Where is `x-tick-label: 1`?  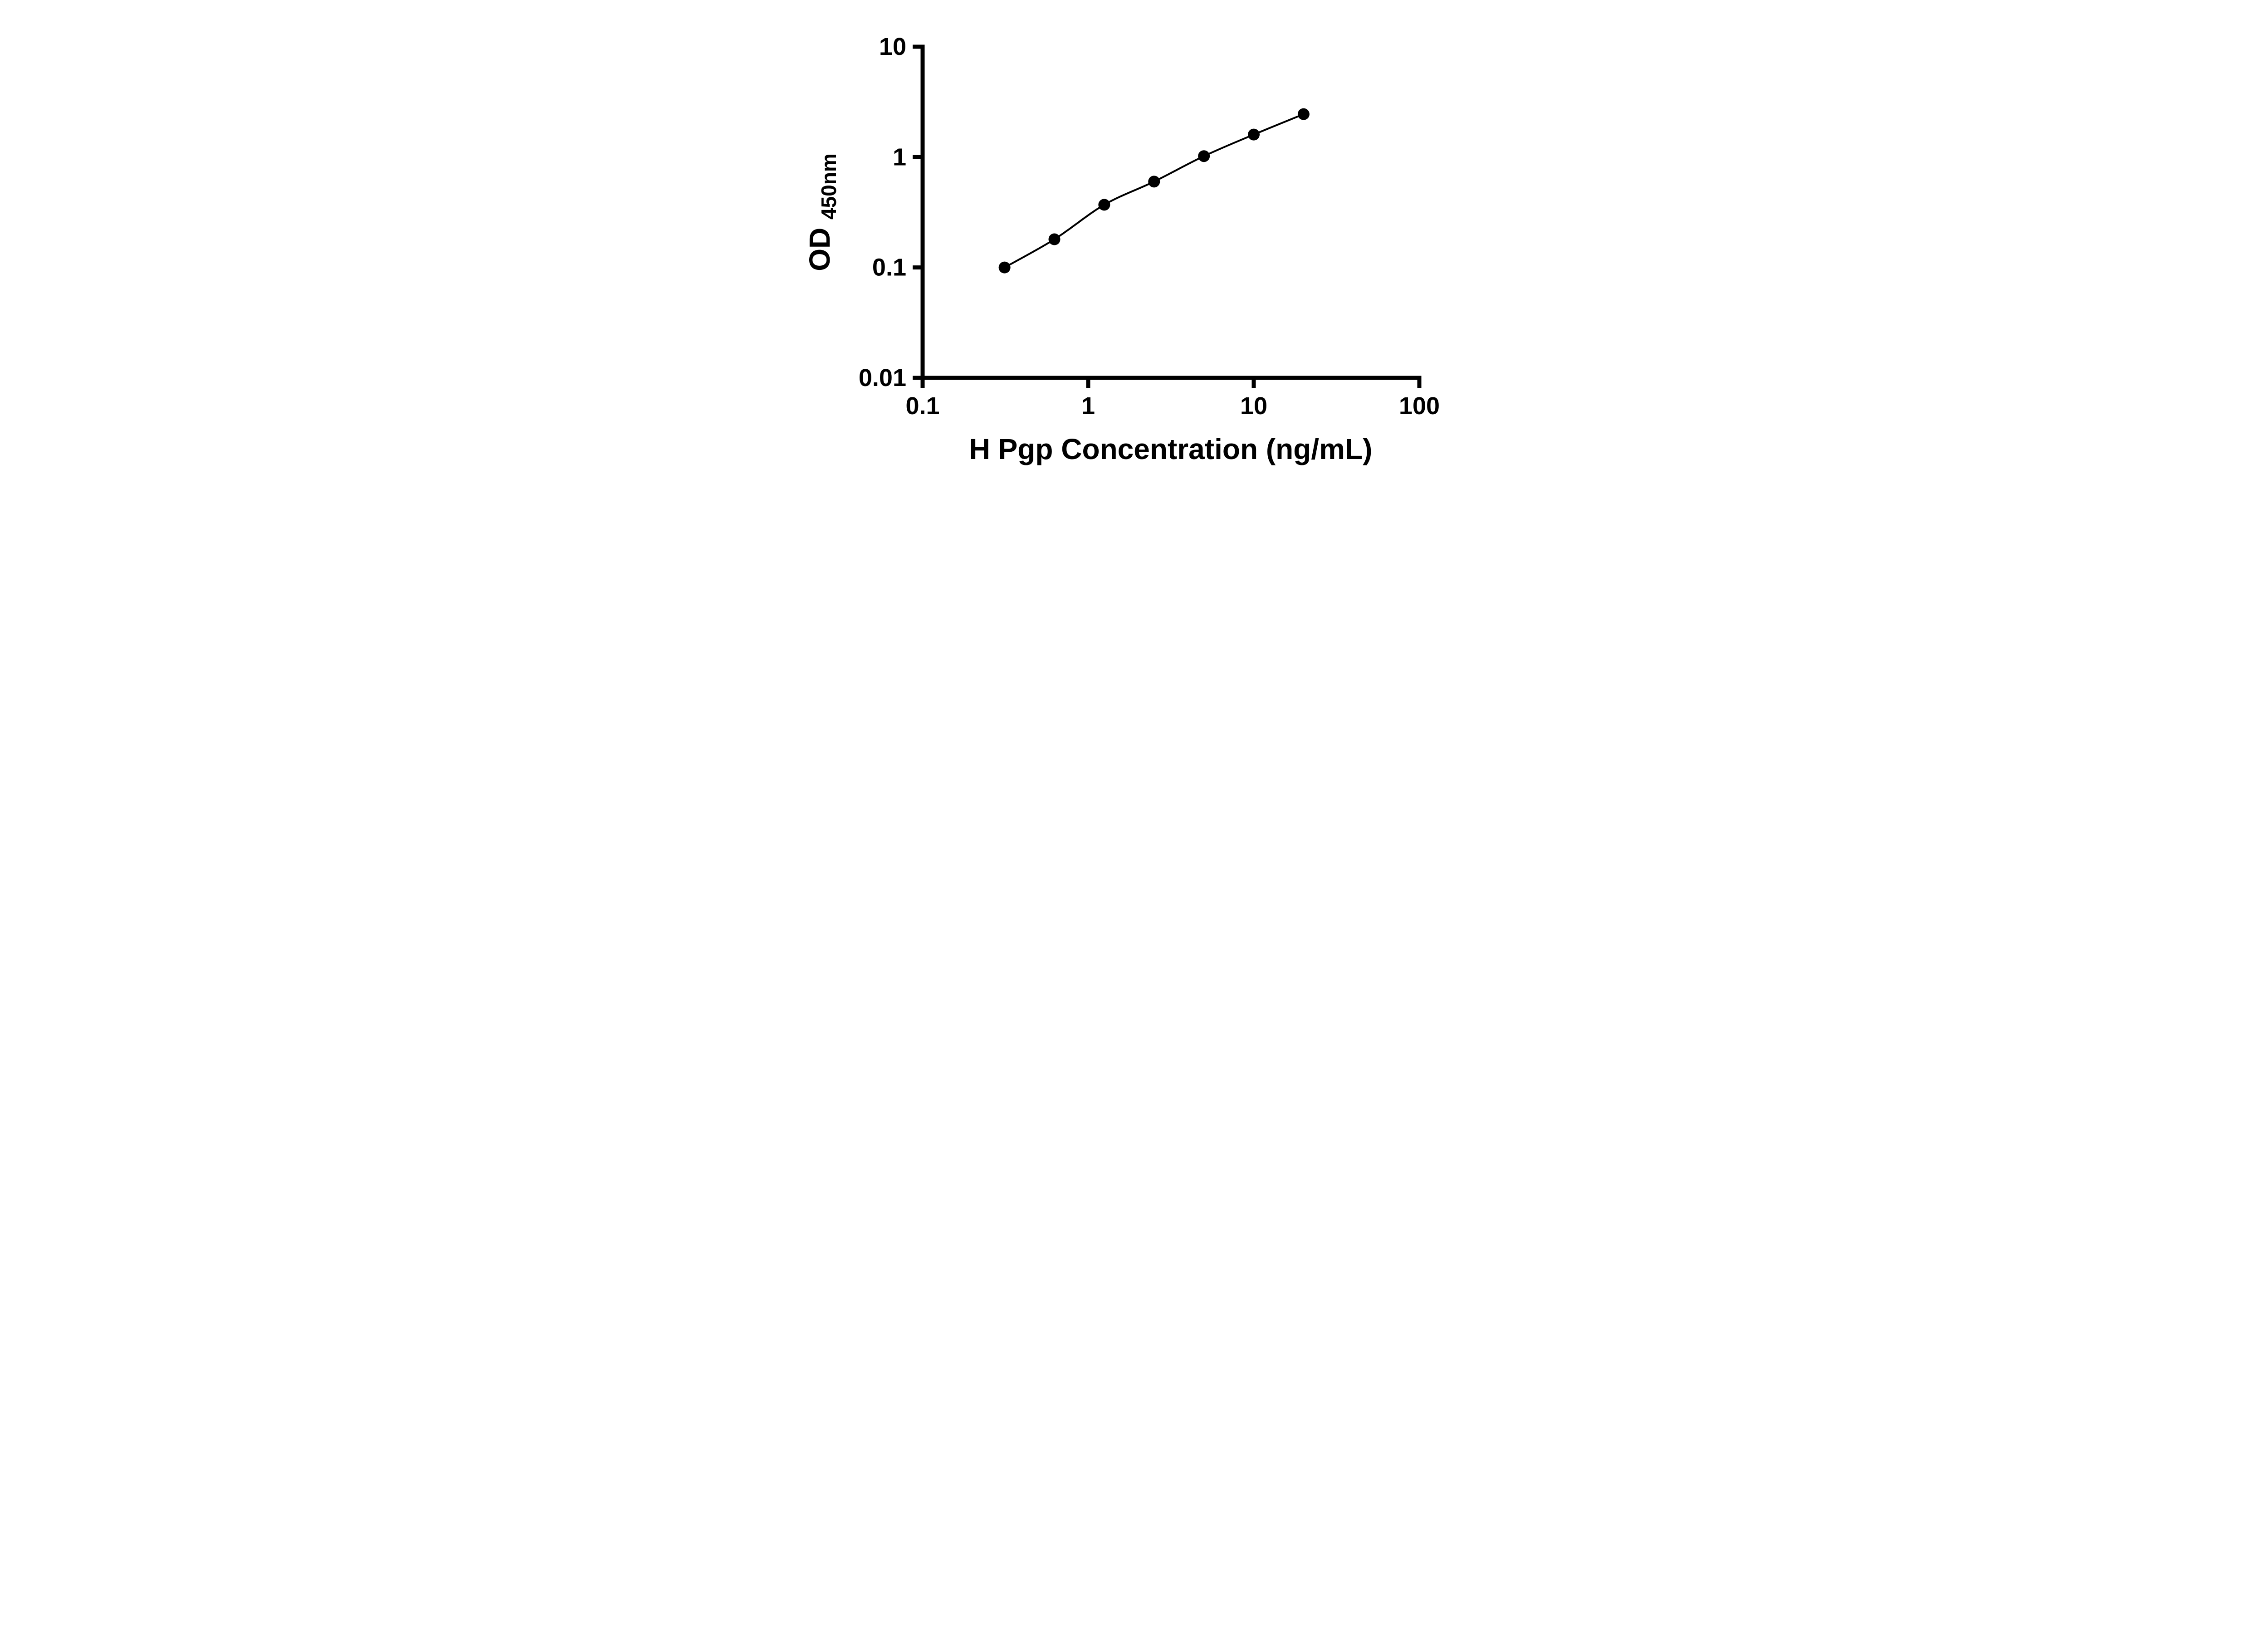 x-tick-label: 1 is located at coordinates (1088, 406).